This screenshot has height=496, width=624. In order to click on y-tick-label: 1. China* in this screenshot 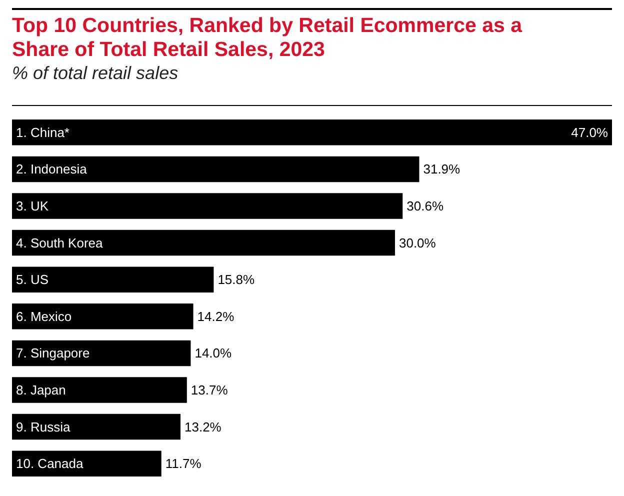, I will do `click(43, 132)`.